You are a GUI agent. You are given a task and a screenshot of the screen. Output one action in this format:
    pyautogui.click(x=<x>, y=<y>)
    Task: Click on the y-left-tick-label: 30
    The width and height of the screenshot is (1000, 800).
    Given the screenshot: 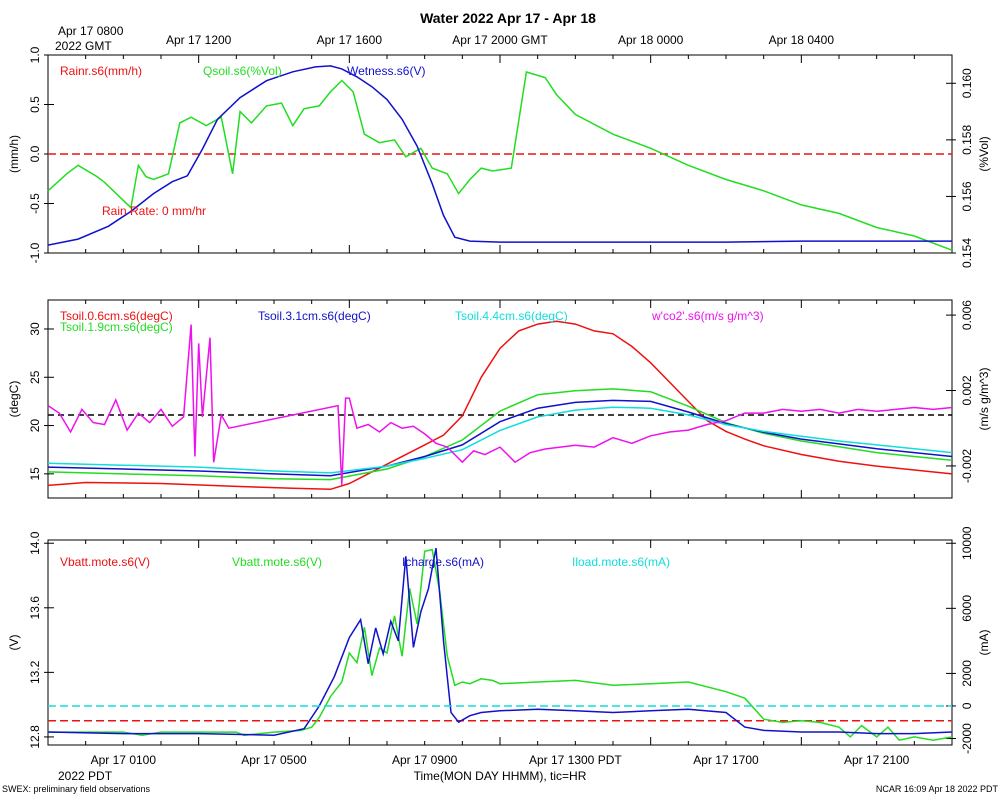 What is the action you would take?
    pyautogui.click(x=35, y=329)
    